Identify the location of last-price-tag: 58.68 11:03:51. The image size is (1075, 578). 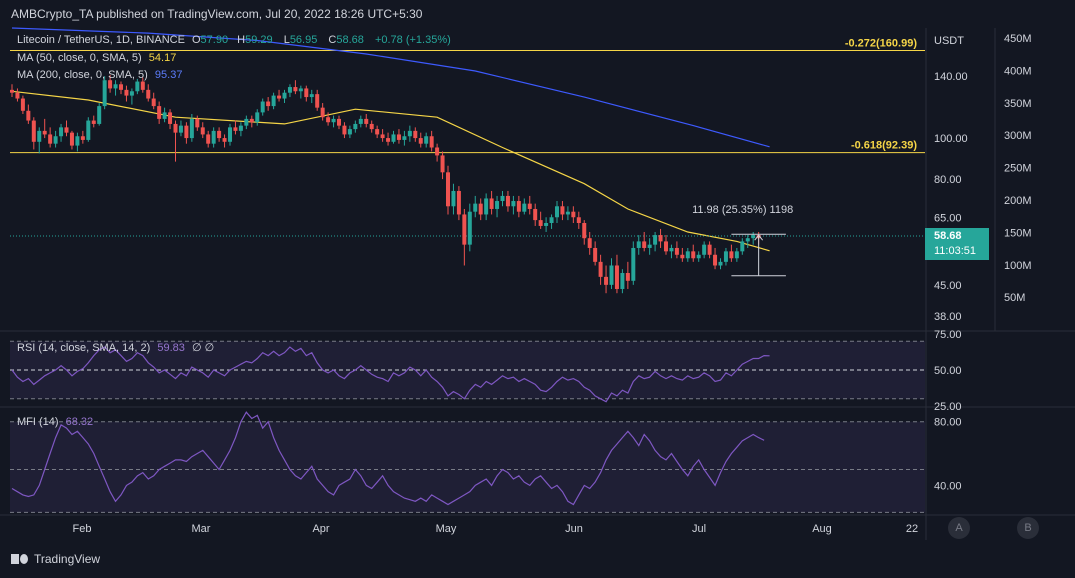
(957, 244).